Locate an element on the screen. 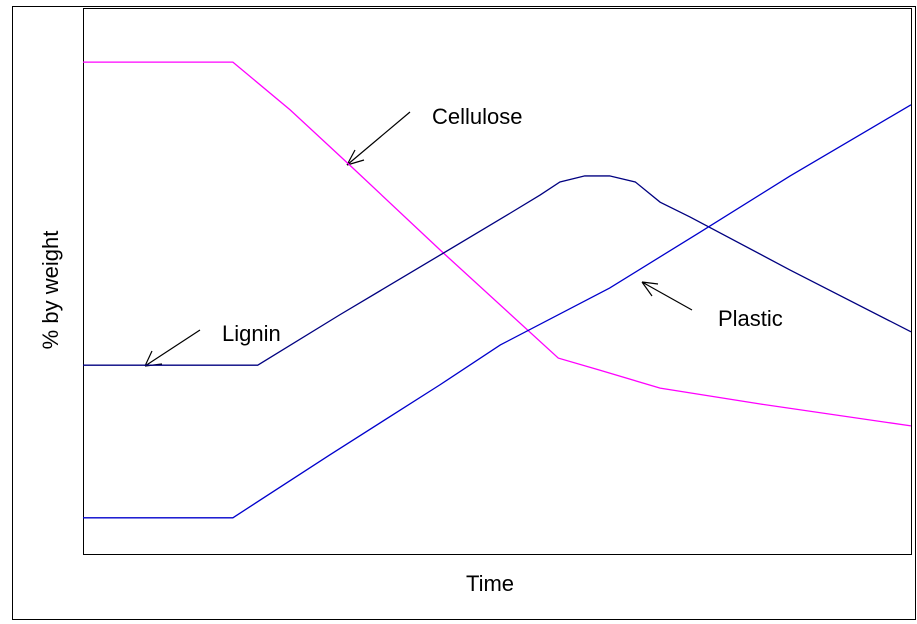 This screenshot has width=917, height=624. annotation: Plastic is located at coordinates (750, 318).